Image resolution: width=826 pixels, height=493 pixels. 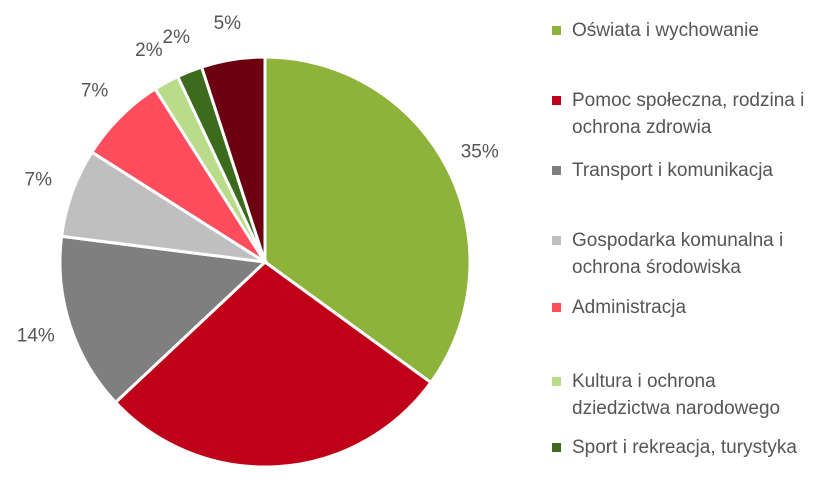 I want to click on data-label: 14%, so click(x=36, y=335).